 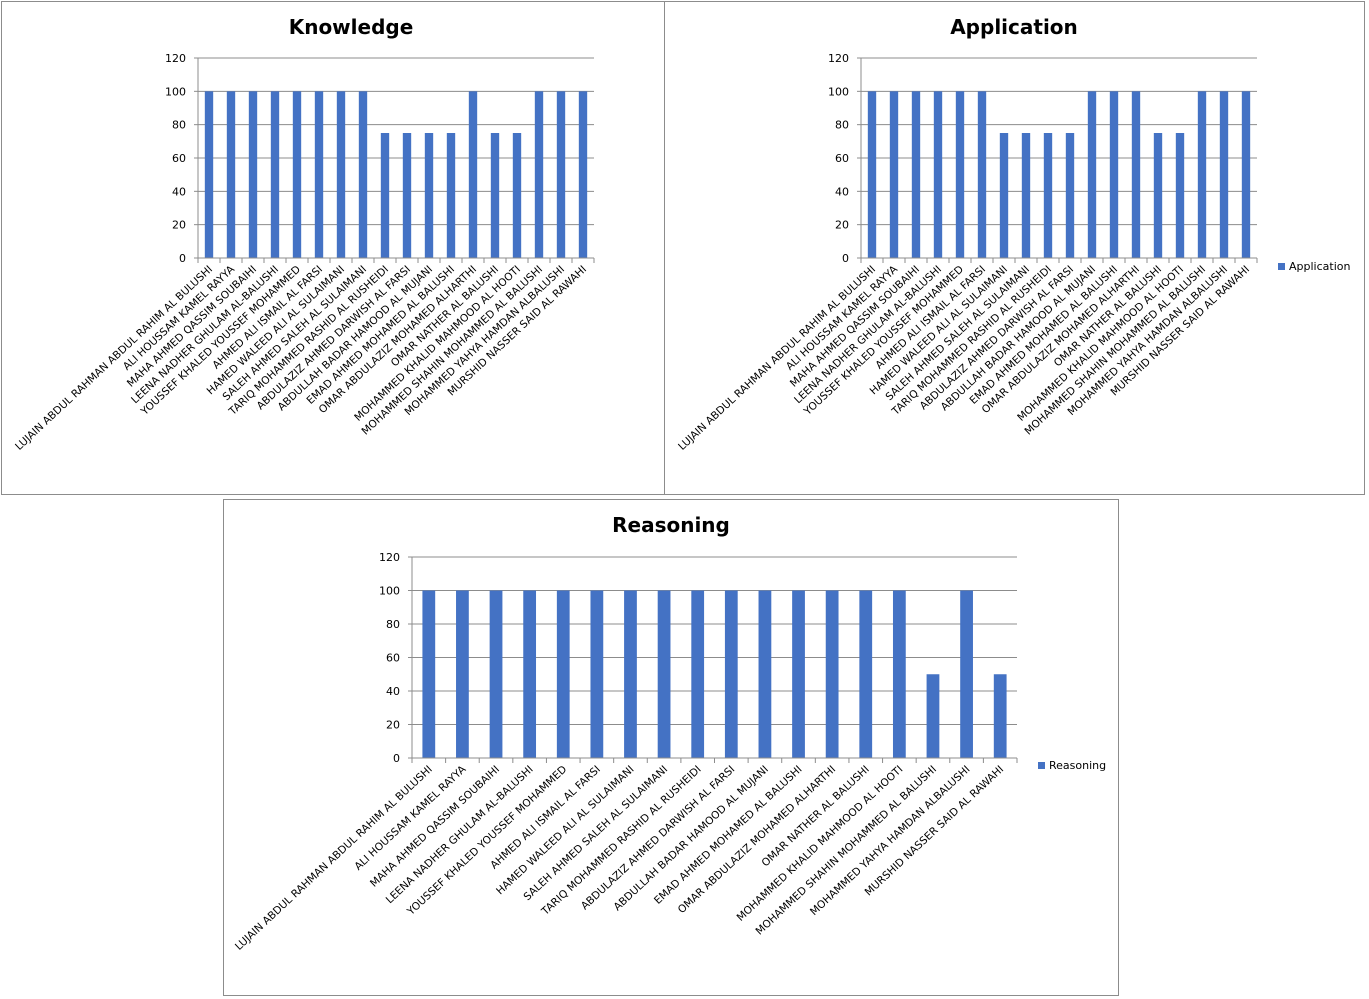 What do you see at coordinates (671, 525) in the screenshot?
I see `chart-title: Reasoning` at bounding box center [671, 525].